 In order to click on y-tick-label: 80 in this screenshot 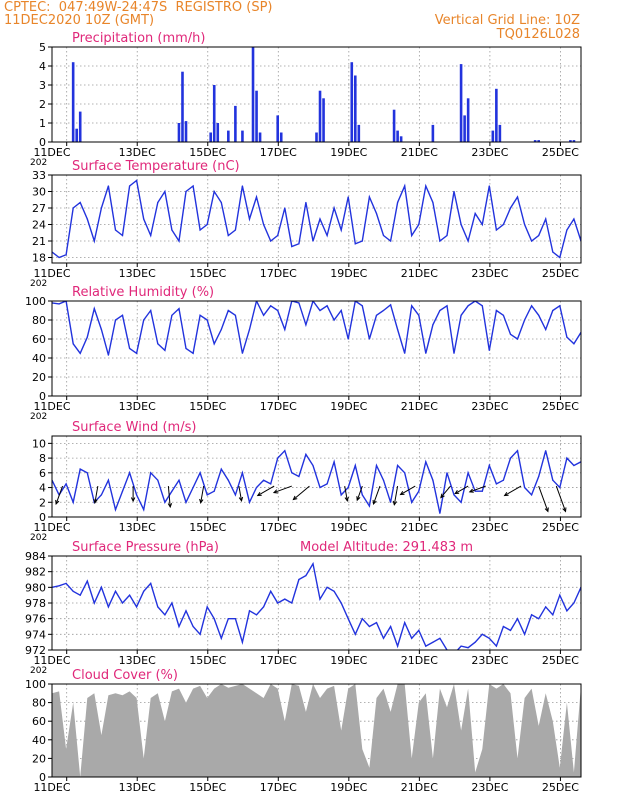, I will do `click(39, 703)`.